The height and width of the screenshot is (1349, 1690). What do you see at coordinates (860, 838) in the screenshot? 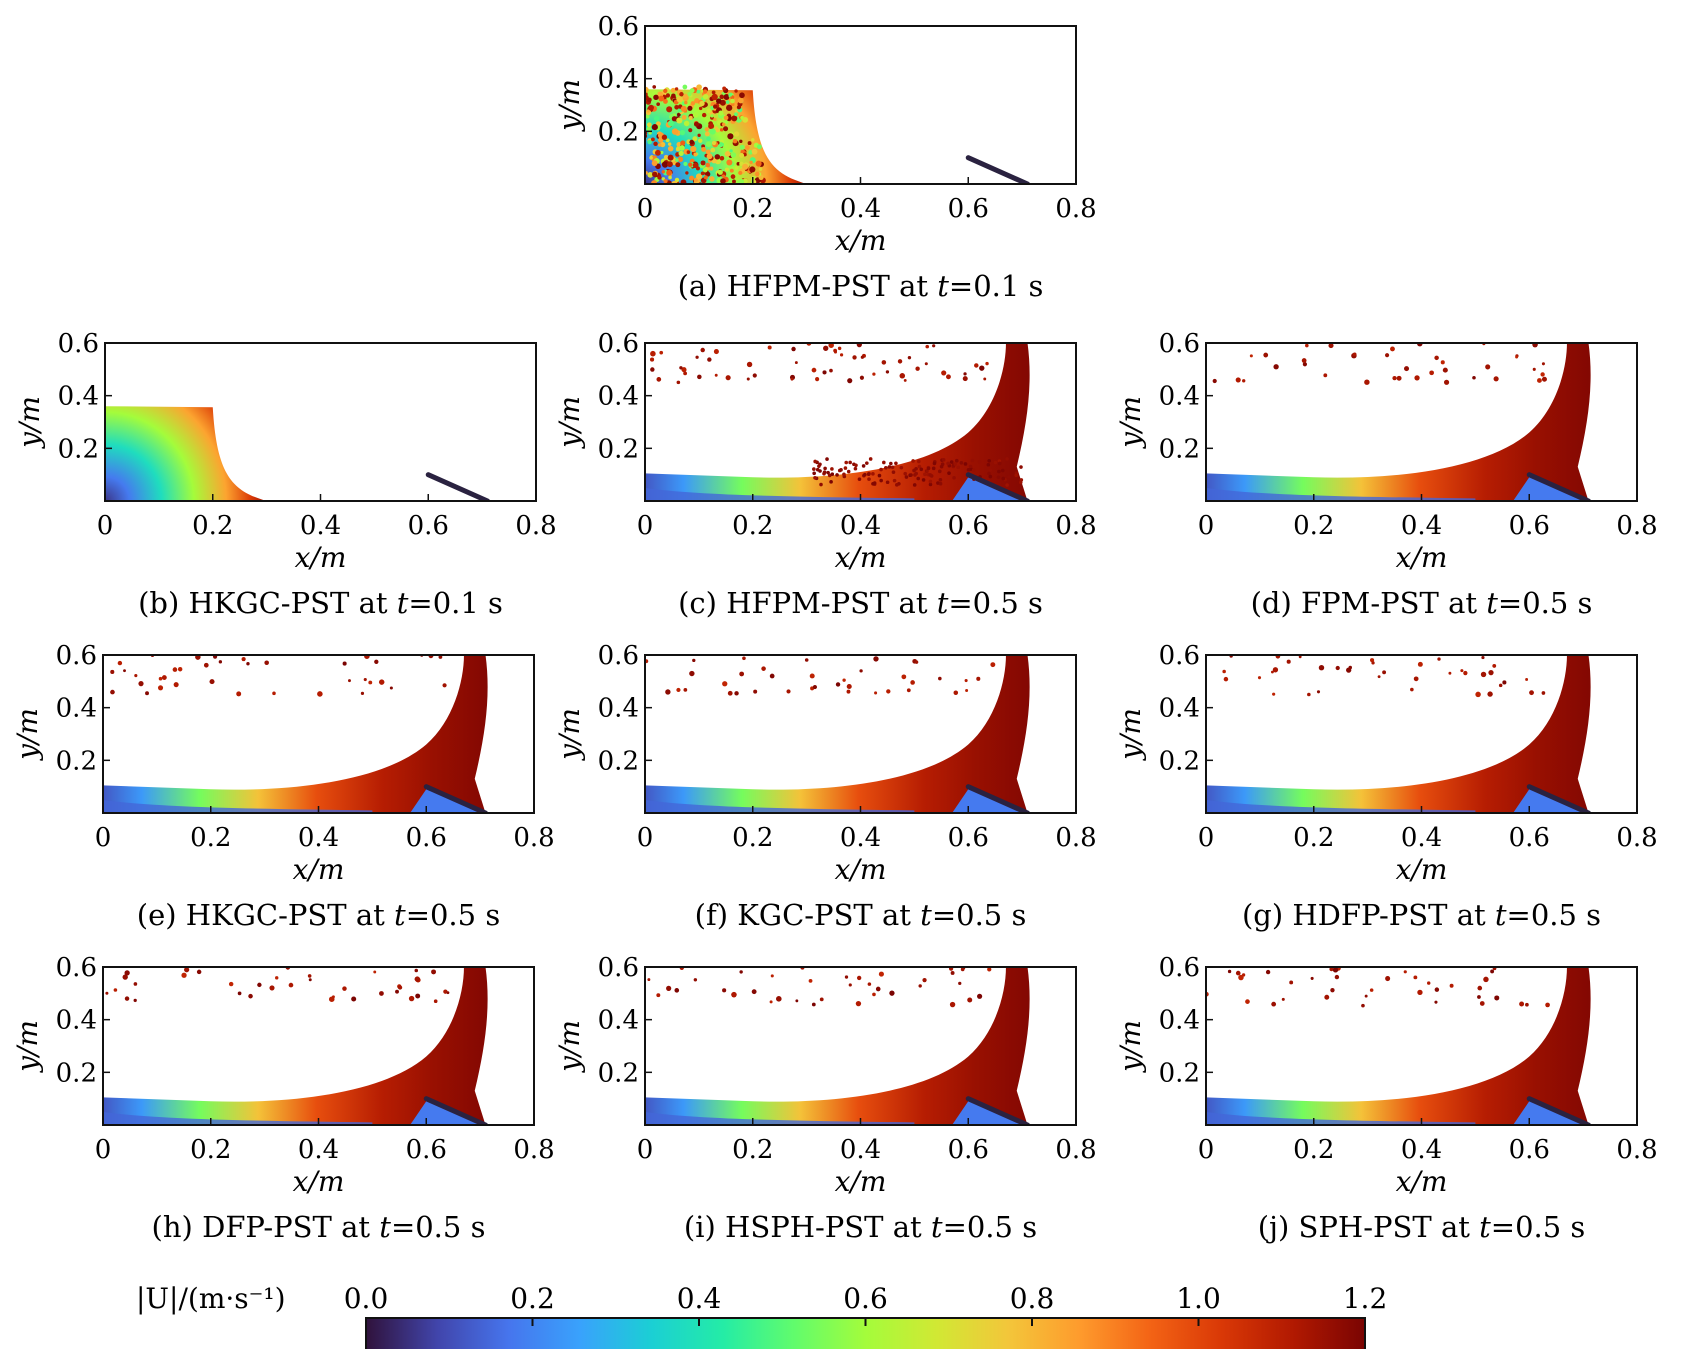
I see `x-tick-label: 0.4` at bounding box center [860, 838].